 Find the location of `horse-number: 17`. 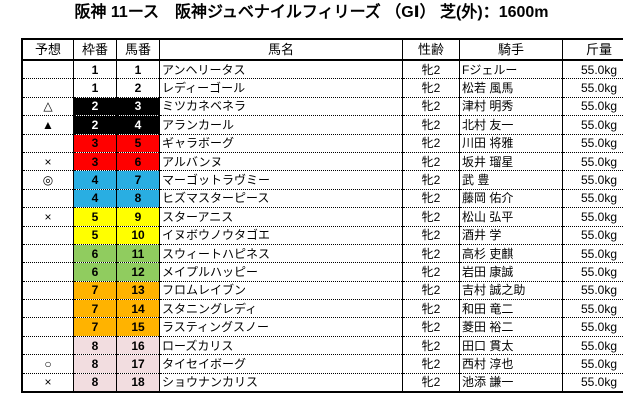

horse-number: 17 is located at coordinates (138, 364).